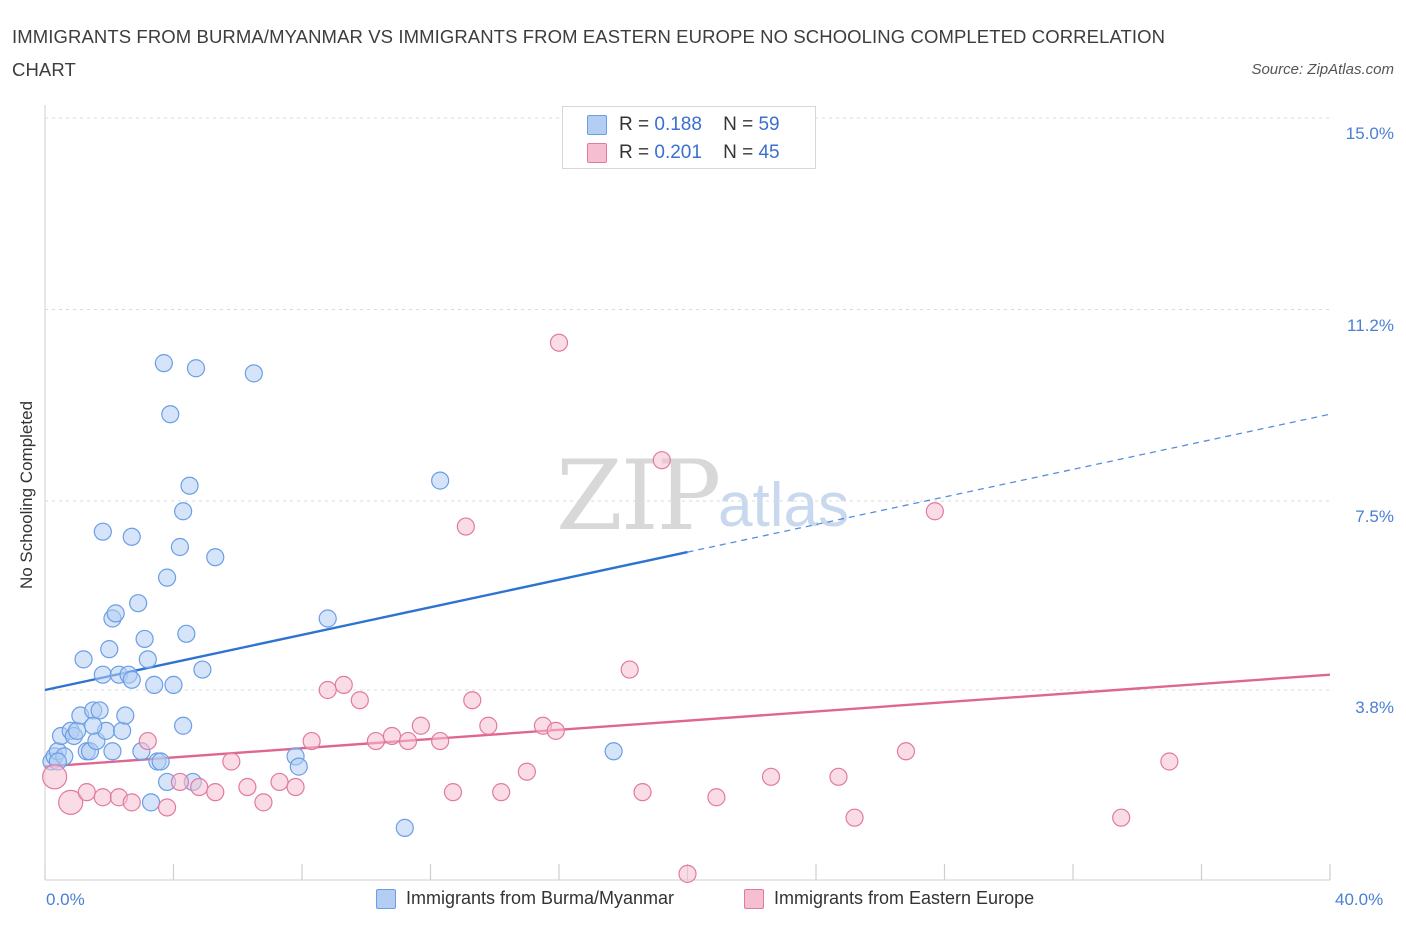 This screenshot has height=930, width=1406. Describe the element at coordinates (26, 495) in the screenshot. I see `y-axis-label: No Schooling Completed` at that location.